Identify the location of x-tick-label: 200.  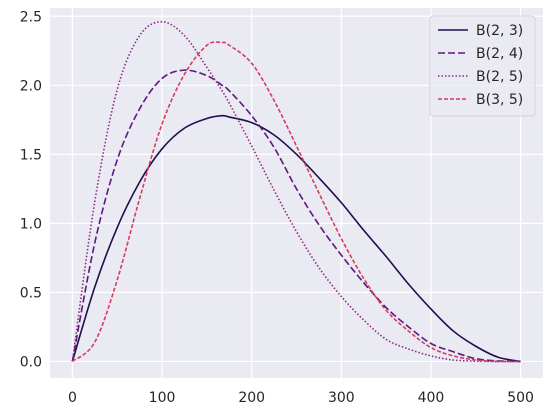
(251, 398).